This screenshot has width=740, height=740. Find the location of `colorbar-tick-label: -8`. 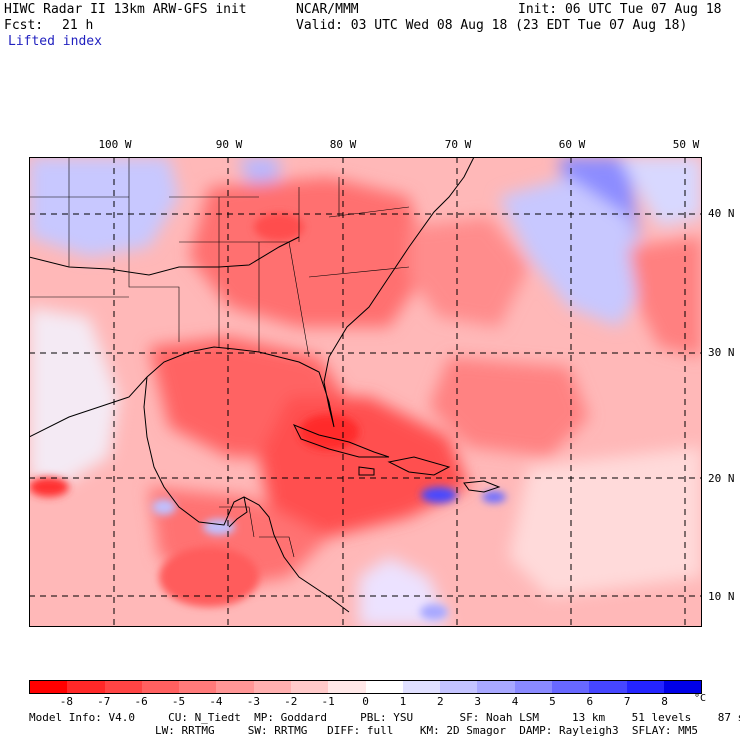

colorbar-tick-label: -8 is located at coordinates (66, 701).